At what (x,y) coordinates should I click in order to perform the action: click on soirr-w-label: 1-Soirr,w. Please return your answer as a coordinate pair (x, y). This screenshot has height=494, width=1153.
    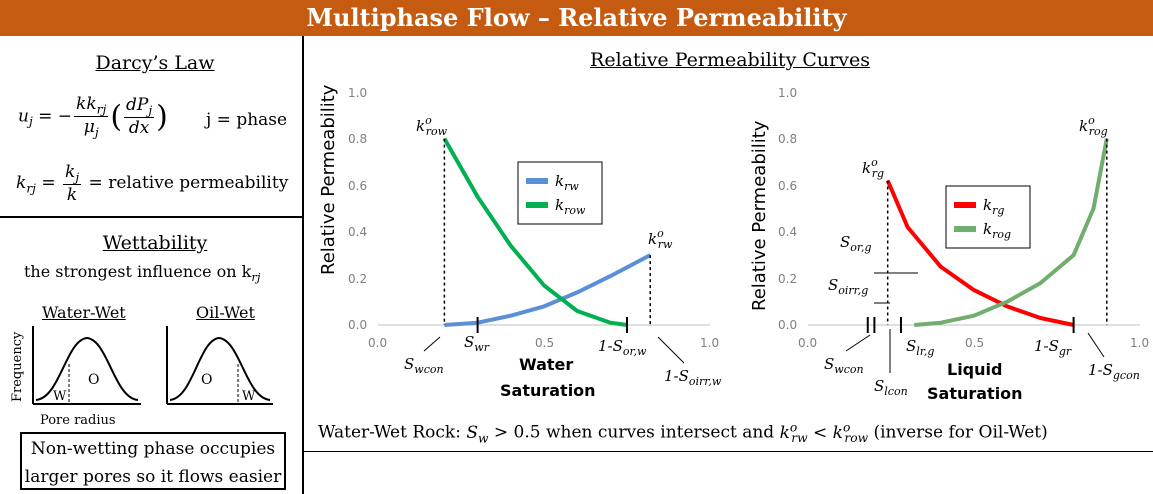
    Looking at the image, I should click on (693, 377).